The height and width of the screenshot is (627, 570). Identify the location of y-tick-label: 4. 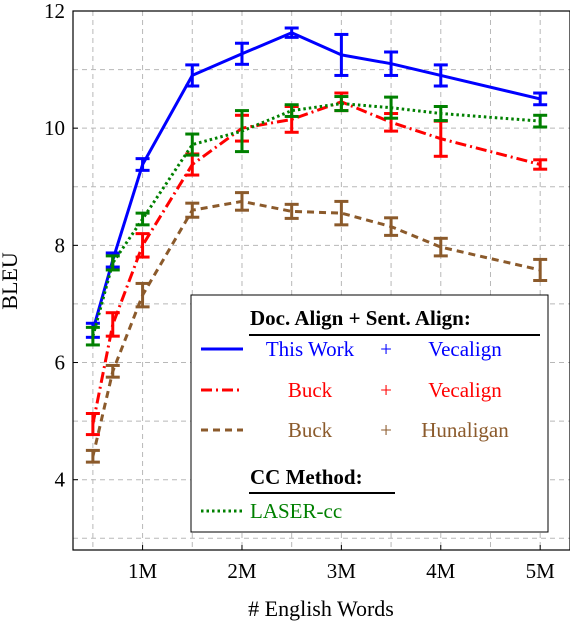
(60, 480).